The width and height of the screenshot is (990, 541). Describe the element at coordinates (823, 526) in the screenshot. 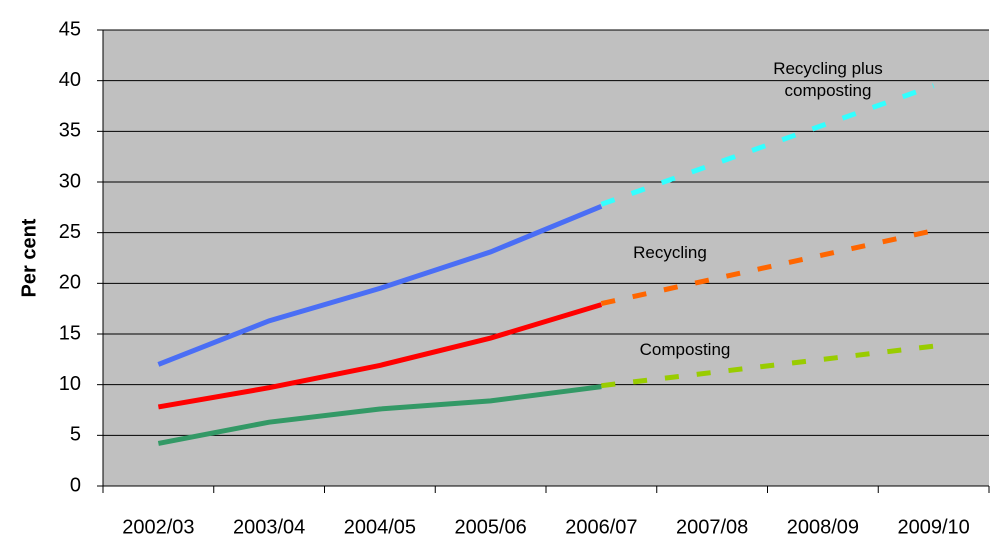

I see `x-tick-label: 2008/09` at that location.